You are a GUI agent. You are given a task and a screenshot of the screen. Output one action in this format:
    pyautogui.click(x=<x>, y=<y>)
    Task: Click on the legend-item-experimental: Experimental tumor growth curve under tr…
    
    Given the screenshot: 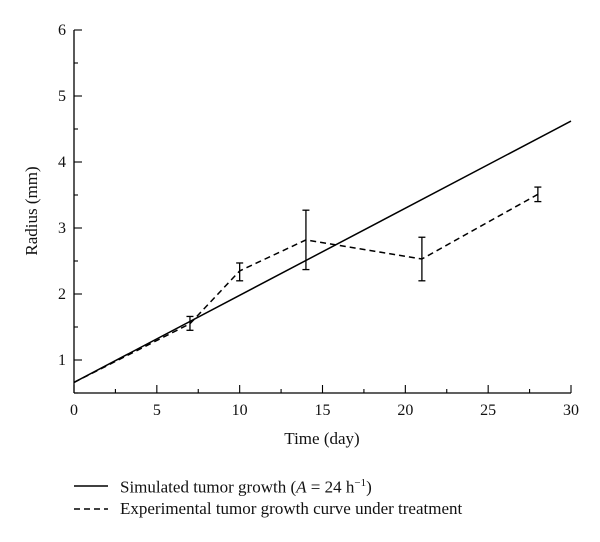 What is the action you would take?
    pyautogui.click(x=268, y=508)
    